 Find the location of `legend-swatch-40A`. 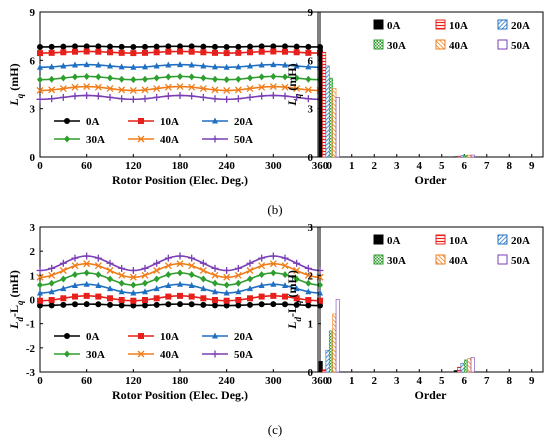

legend-swatch-40A is located at coordinates (440, 259).